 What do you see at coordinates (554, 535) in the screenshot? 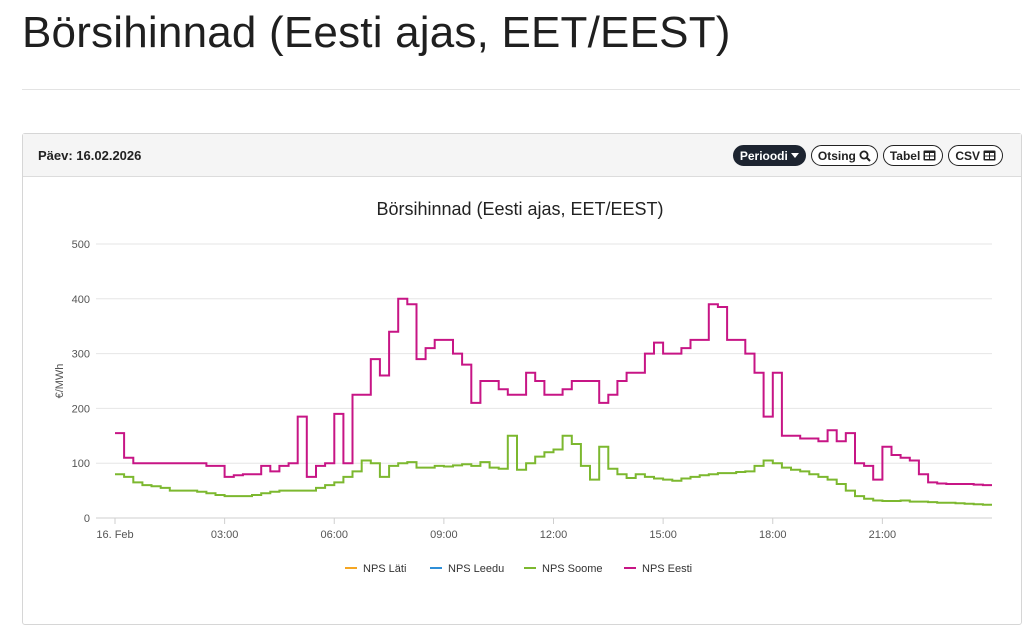
I see `x-tick-label: 12:00` at bounding box center [554, 535].